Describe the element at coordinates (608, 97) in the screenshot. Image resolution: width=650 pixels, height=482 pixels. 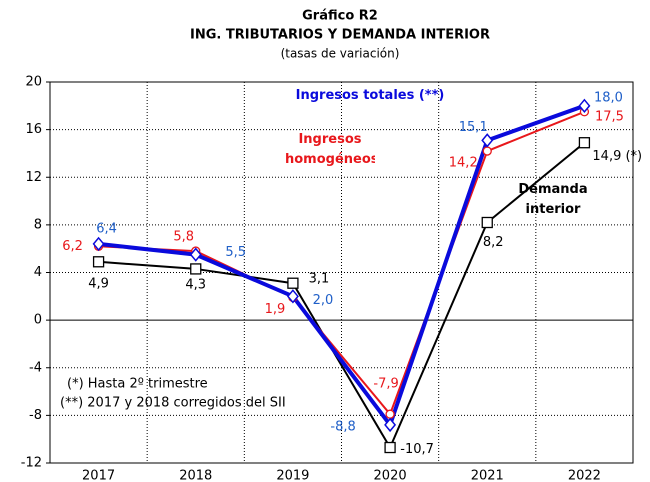
I see `data-label: 18,0` at that location.